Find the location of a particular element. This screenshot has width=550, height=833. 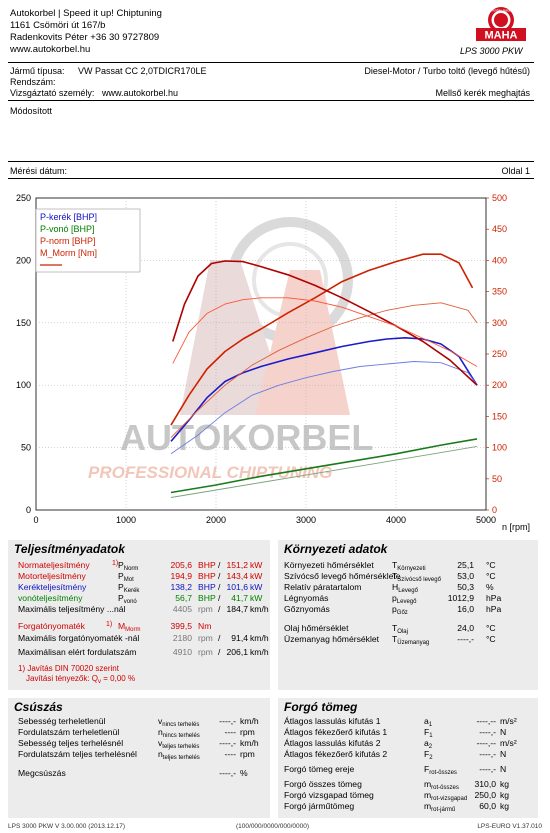

torque-mark: 1) is located at coordinates (109, 624).